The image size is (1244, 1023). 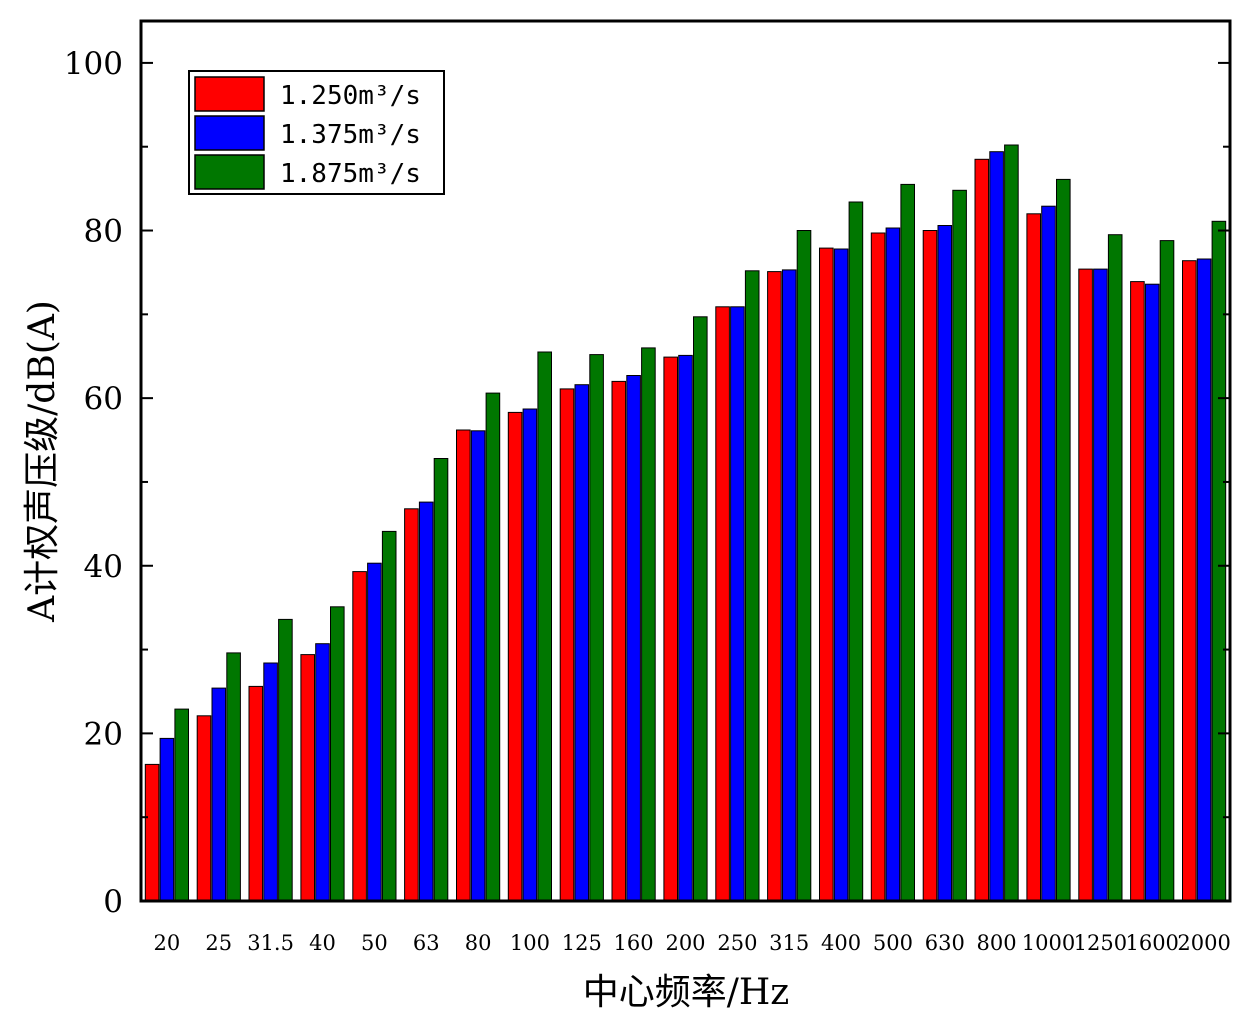 What do you see at coordinates (322, 943) in the screenshot?
I see `x-tick-label: 40` at bounding box center [322, 943].